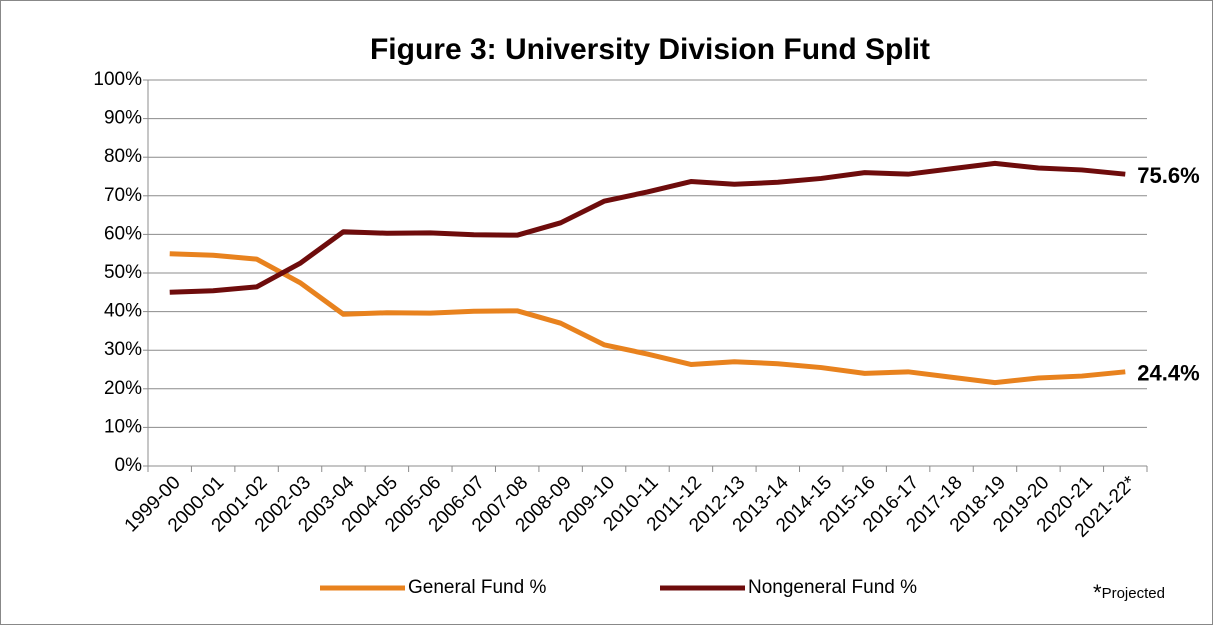 The width and height of the screenshot is (1214, 626). I want to click on y-tick-label: 90%, so click(123, 118).